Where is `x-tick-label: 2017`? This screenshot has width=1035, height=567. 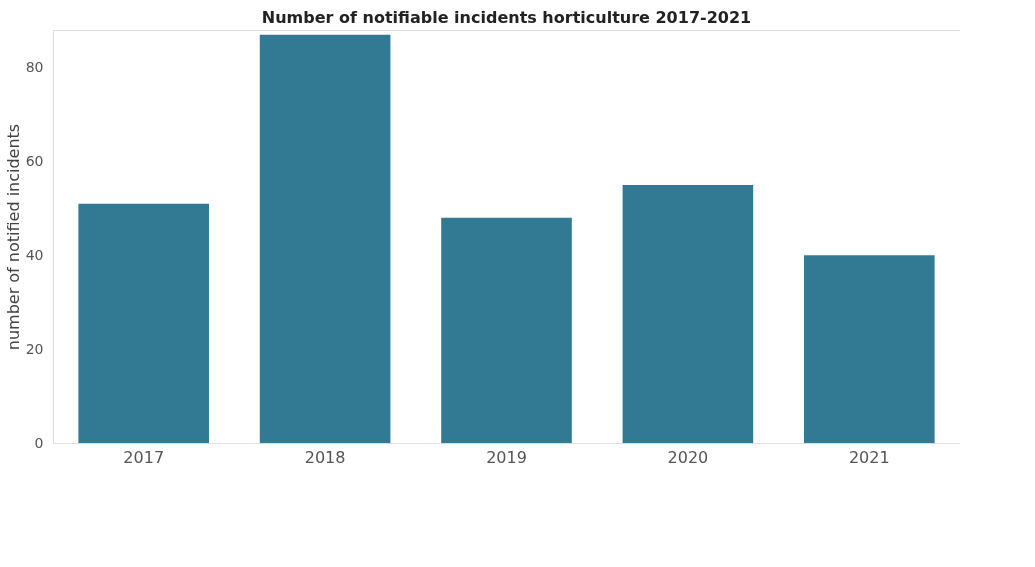 x-tick-label: 2017 is located at coordinates (144, 457).